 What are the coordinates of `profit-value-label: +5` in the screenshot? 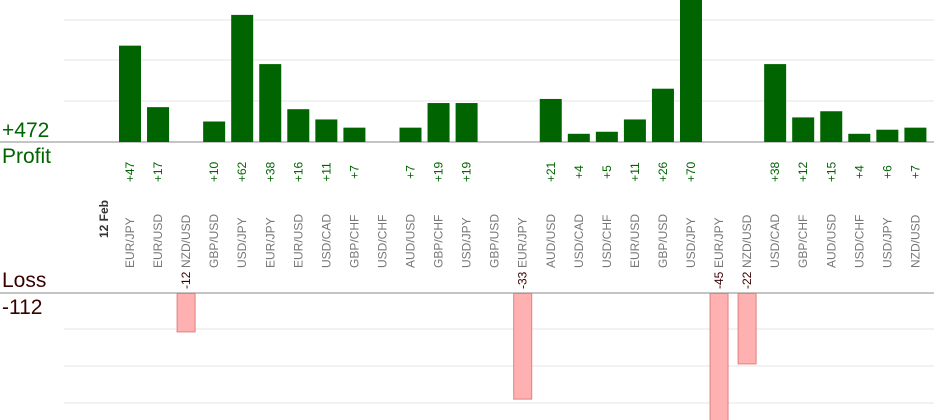 It's located at (607, 172).